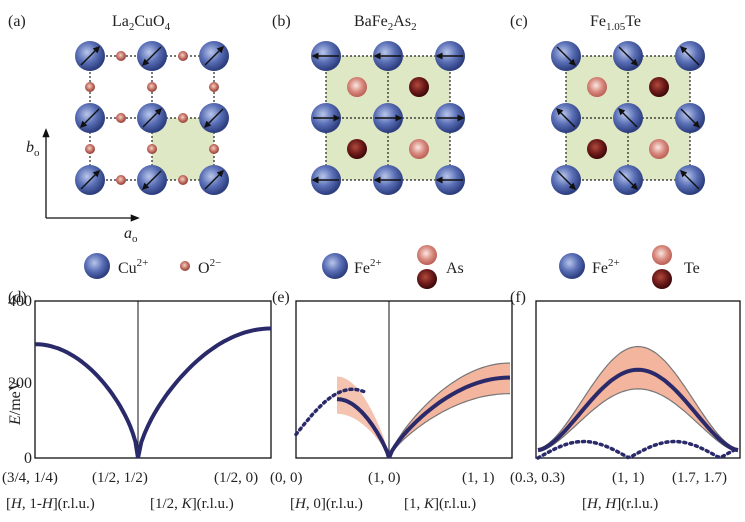 This screenshot has height=522, width=745. Describe the element at coordinates (427, 279) in the screenshot. I see `as-dark-legend-marker` at that location.